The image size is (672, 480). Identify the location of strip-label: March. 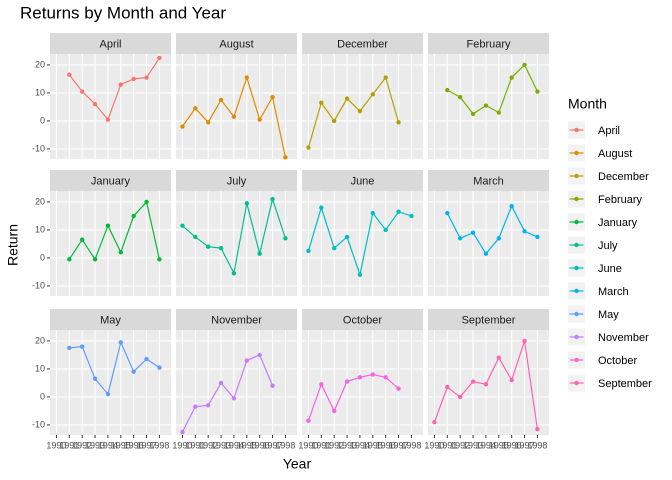
(488, 181).